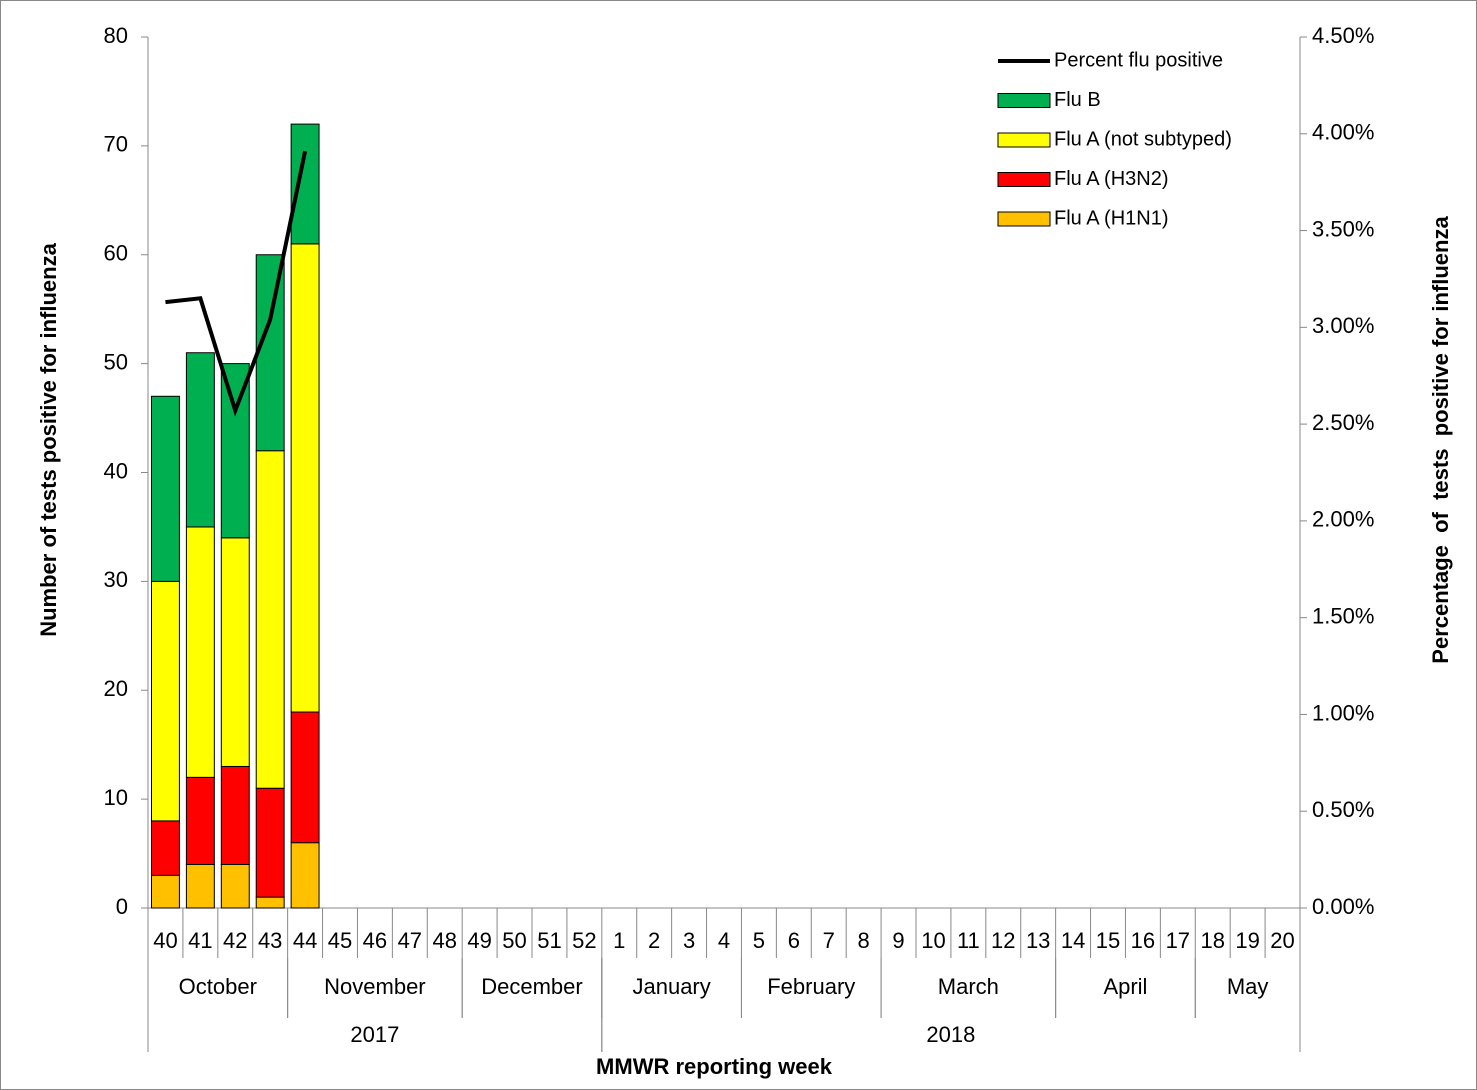 Image resolution: width=1477 pixels, height=1090 pixels. I want to click on y2-tick-label: 0.50%, so click(1343, 809).